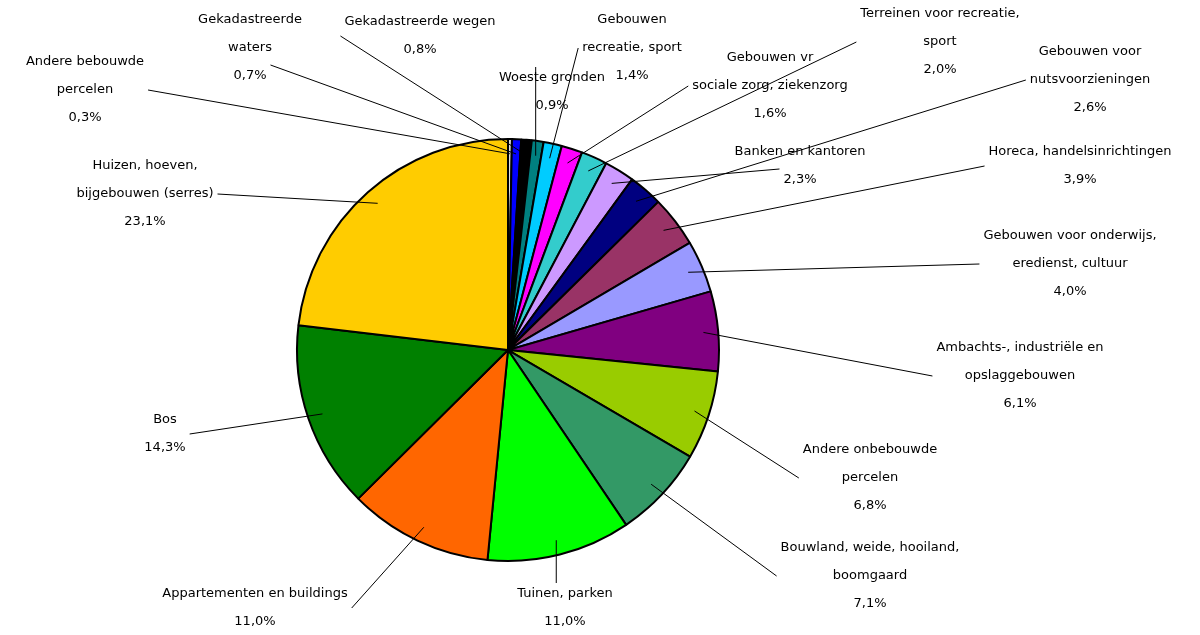 This screenshot has width=1200, height=635. What do you see at coordinates (165, 419) in the screenshot?
I see `slice-label: Bos` at bounding box center [165, 419].